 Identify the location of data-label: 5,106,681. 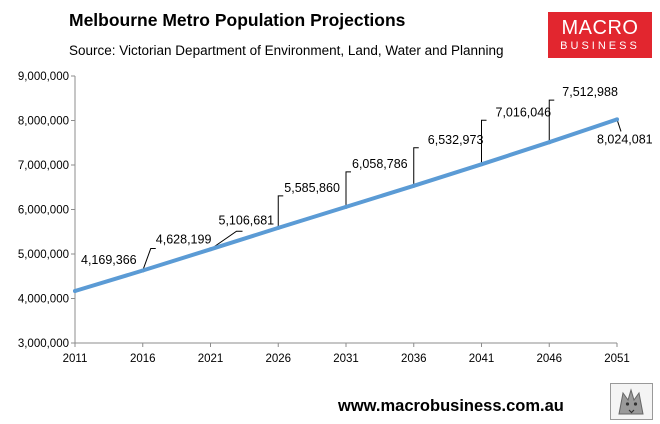
(247, 220).